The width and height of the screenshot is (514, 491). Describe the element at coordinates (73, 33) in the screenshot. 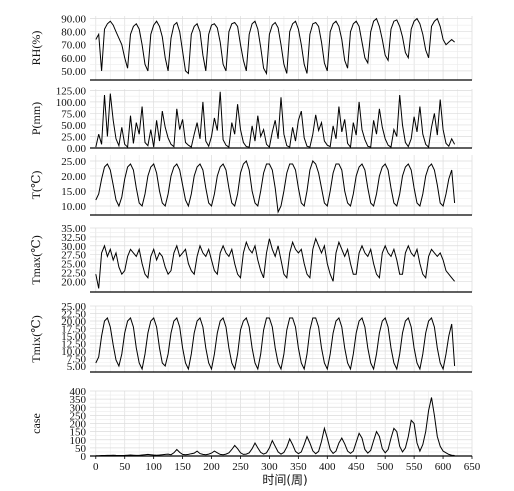

I see `panel-1-y-tick-label: 80.00` at that location.